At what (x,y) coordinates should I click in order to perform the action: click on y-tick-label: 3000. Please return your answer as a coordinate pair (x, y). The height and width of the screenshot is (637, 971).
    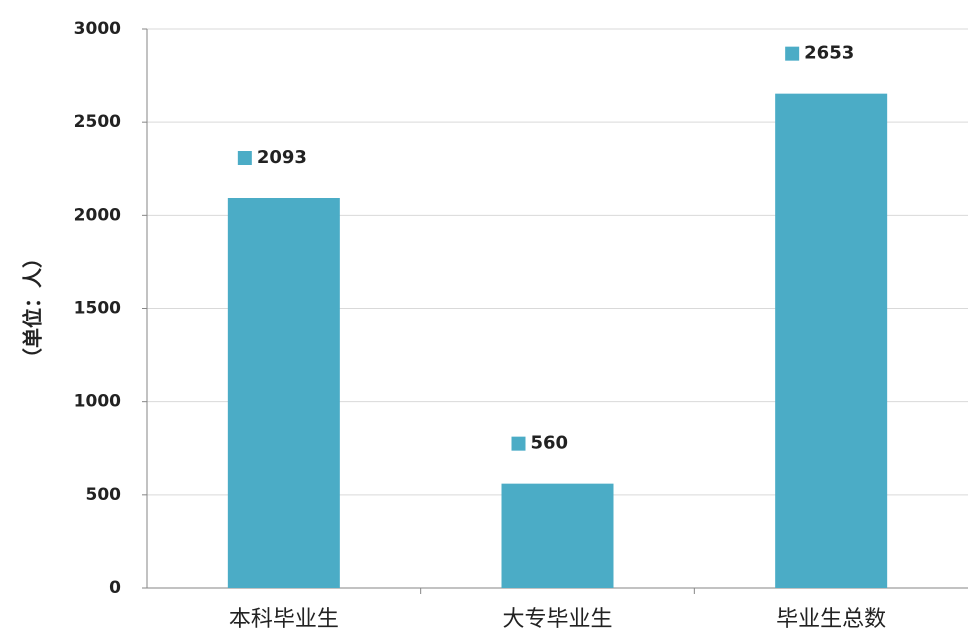
    Looking at the image, I should click on (97, 29).